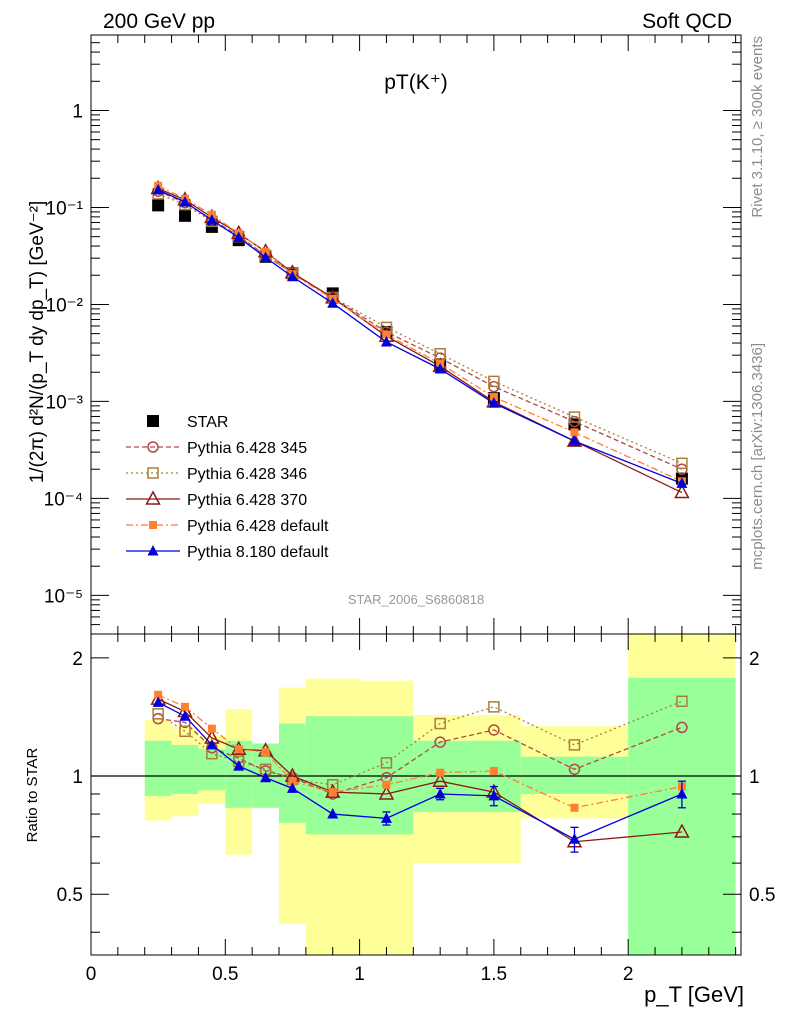 The width and height of the screenshot is (786, 1024). I want to click on legend-label-p6def: Pythia 6.428 default, so click(258, 526).